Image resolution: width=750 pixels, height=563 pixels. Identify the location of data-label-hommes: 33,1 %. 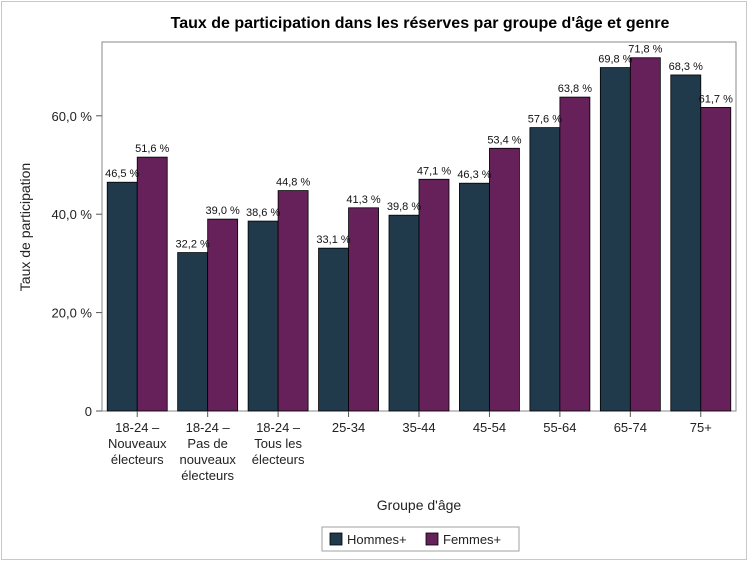
(333, 240).